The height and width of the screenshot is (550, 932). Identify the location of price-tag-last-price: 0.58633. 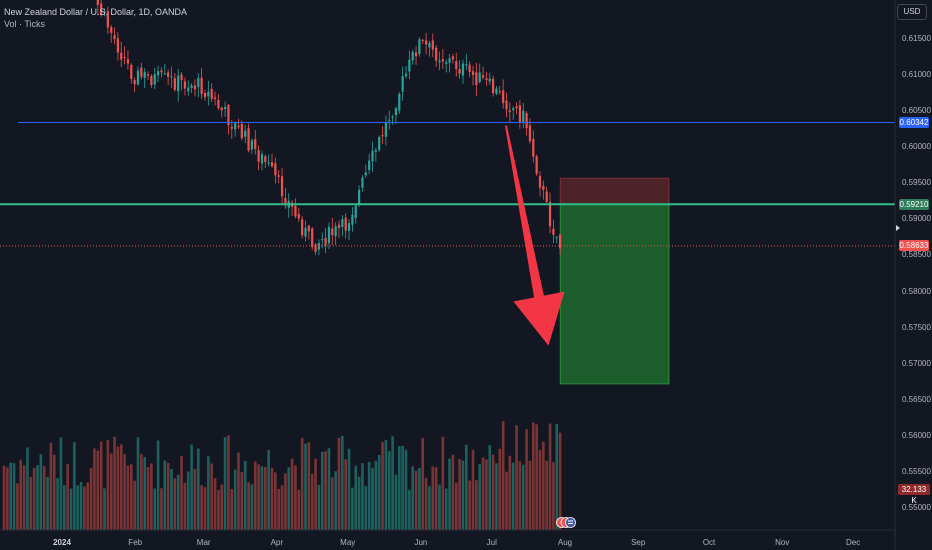
(914, 246).